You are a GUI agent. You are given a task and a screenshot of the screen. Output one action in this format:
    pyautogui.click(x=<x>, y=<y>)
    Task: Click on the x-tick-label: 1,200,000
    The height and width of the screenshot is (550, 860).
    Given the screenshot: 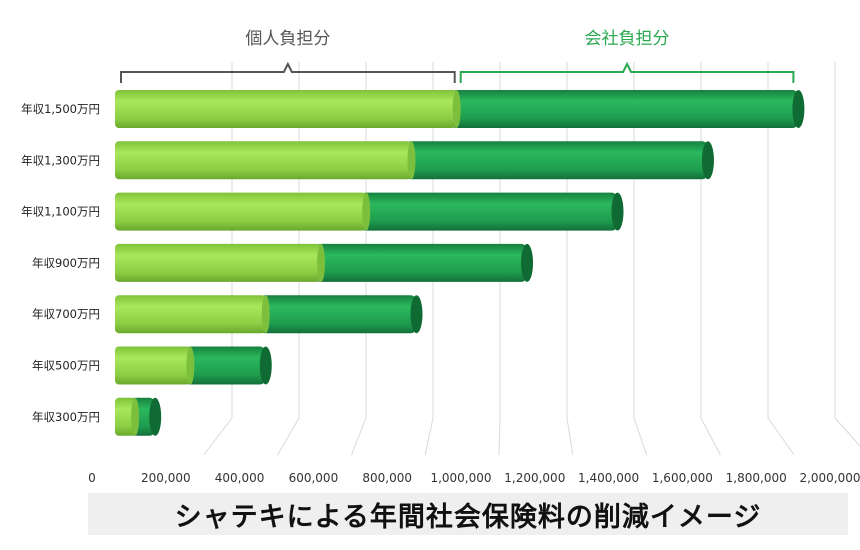 What is the action you would take?
    pyautogui.click(x=534, y=478)
    